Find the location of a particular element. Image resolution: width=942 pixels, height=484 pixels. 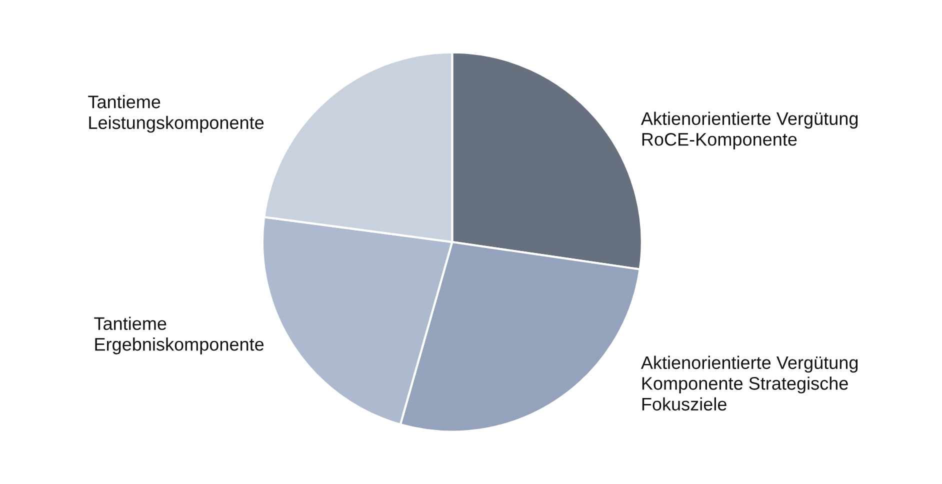

slice-label: Tantieme Ergebniskomponente is located at coordinates (179, 335).